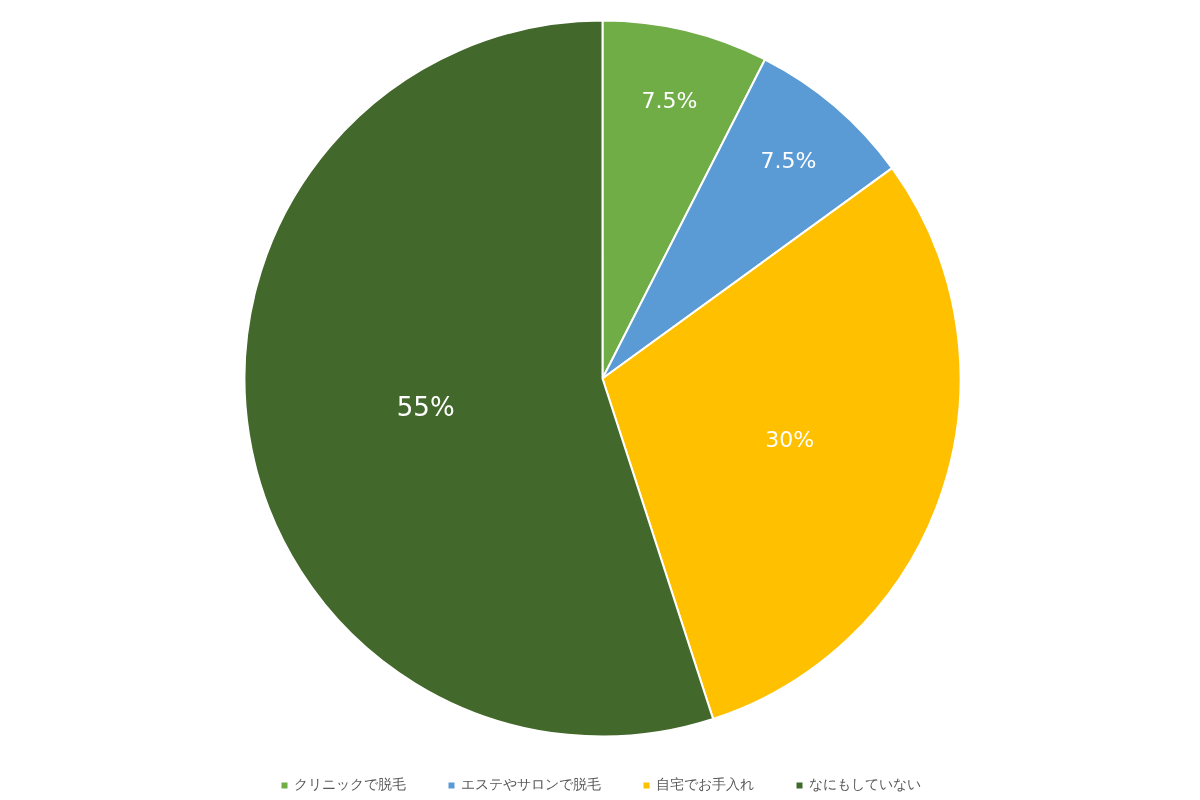 The image size is (1200, 800). I want to click on legend-label: なにもしていない, so click(865, 785).